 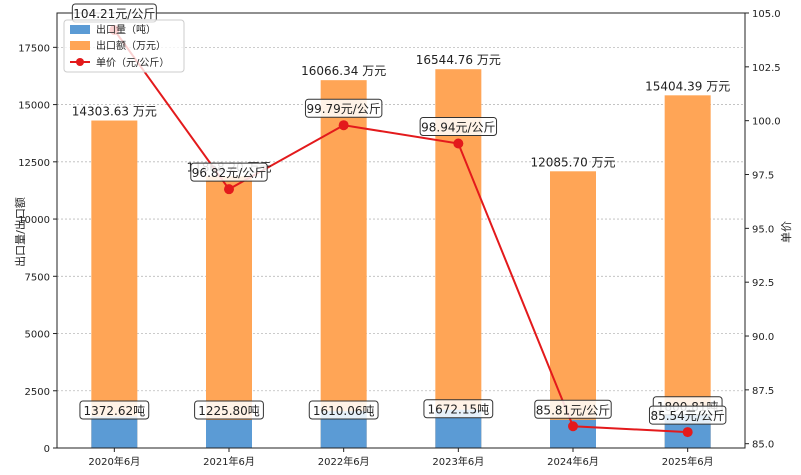 I want to click on x-tick-label-3: 2023年6月, so click(x=458, y=461).